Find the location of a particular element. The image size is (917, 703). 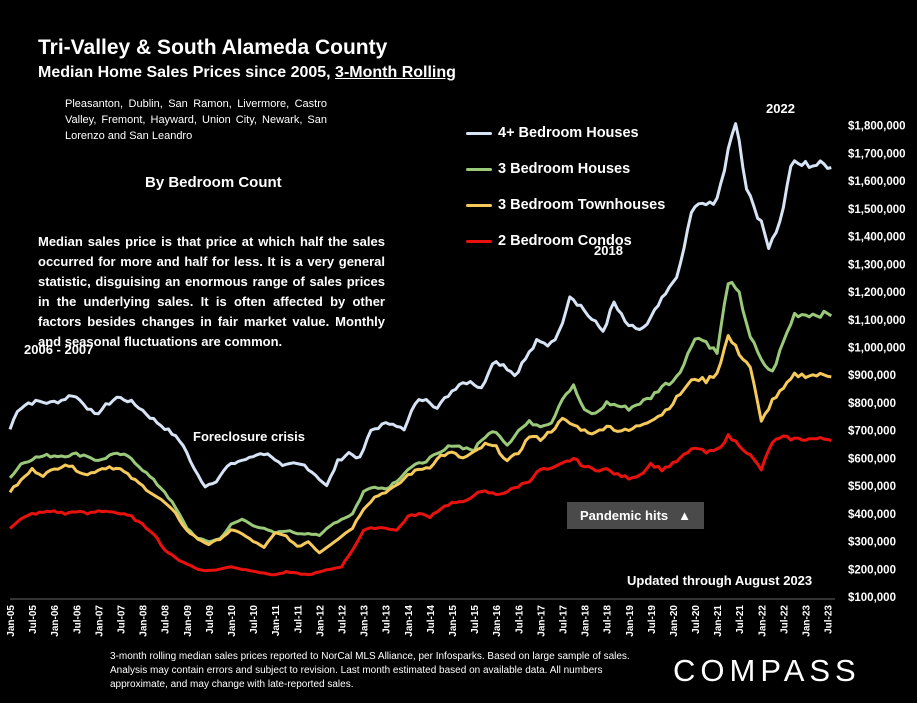

up-triangle-icon: ▲ is located at coordinates (684, 515).